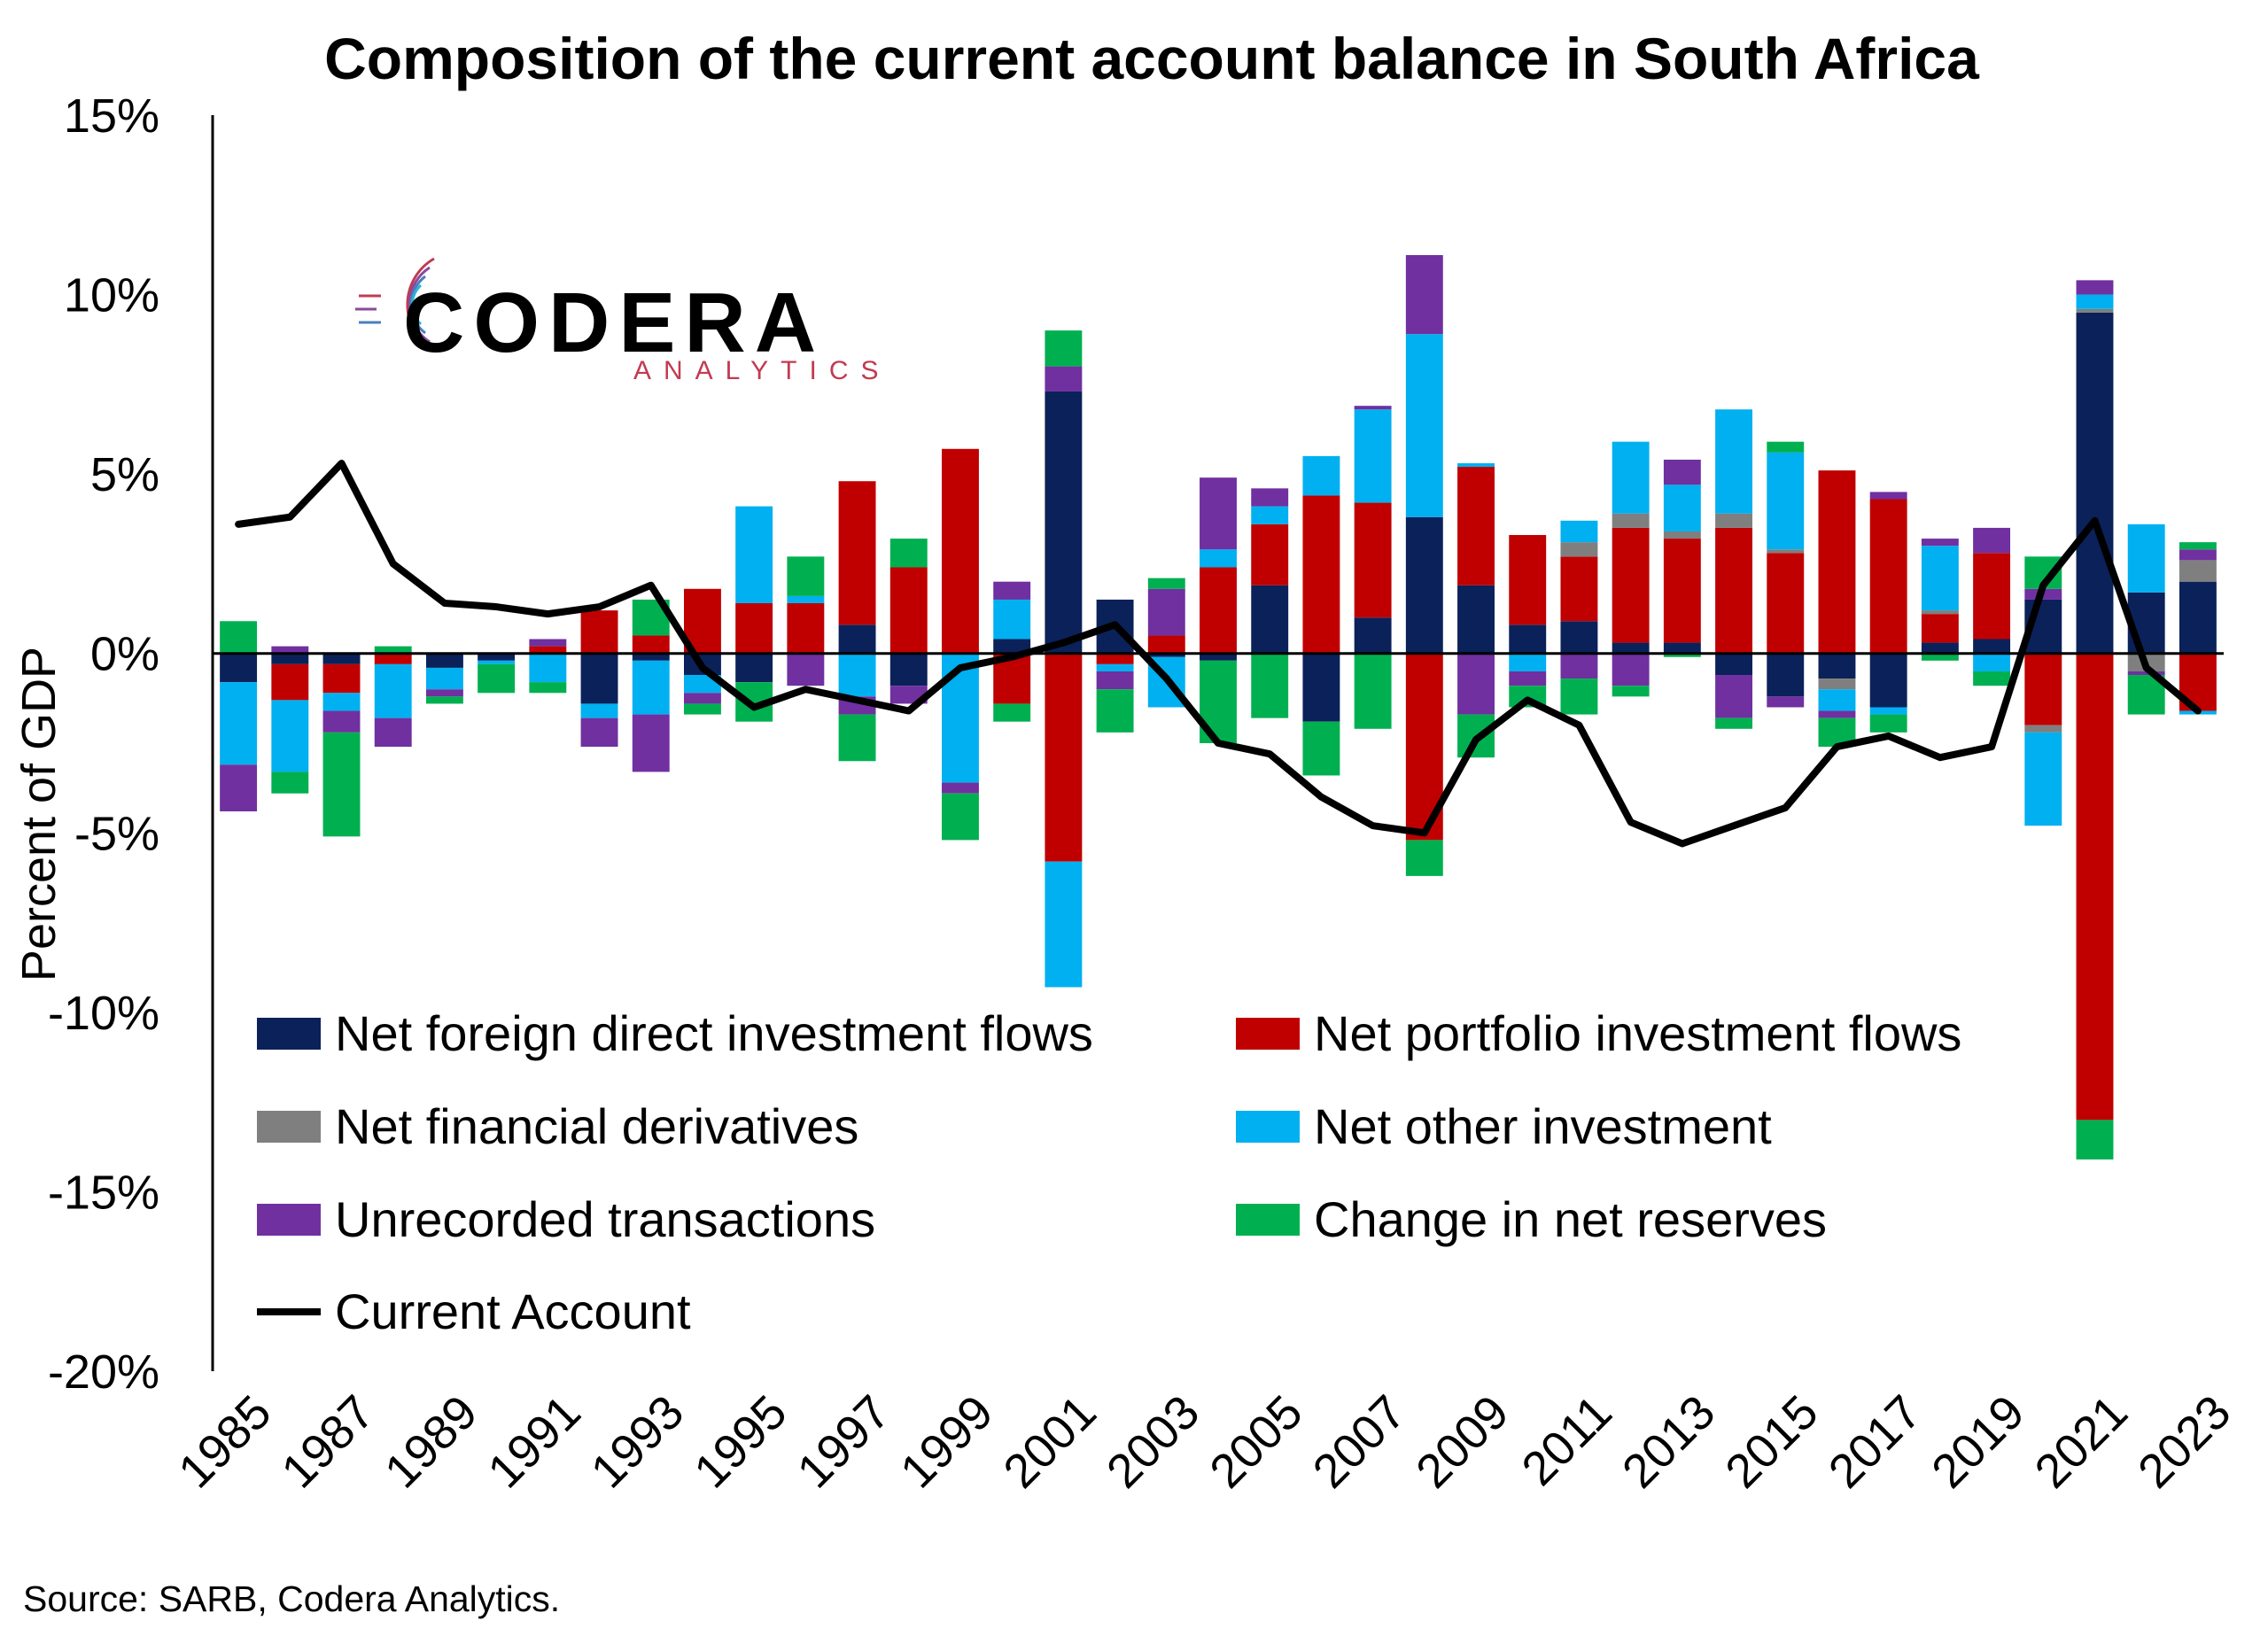 This screenshot has width=2268, height=1644. I want to click on bar-segment-2011-s0, so click(1579, 637).